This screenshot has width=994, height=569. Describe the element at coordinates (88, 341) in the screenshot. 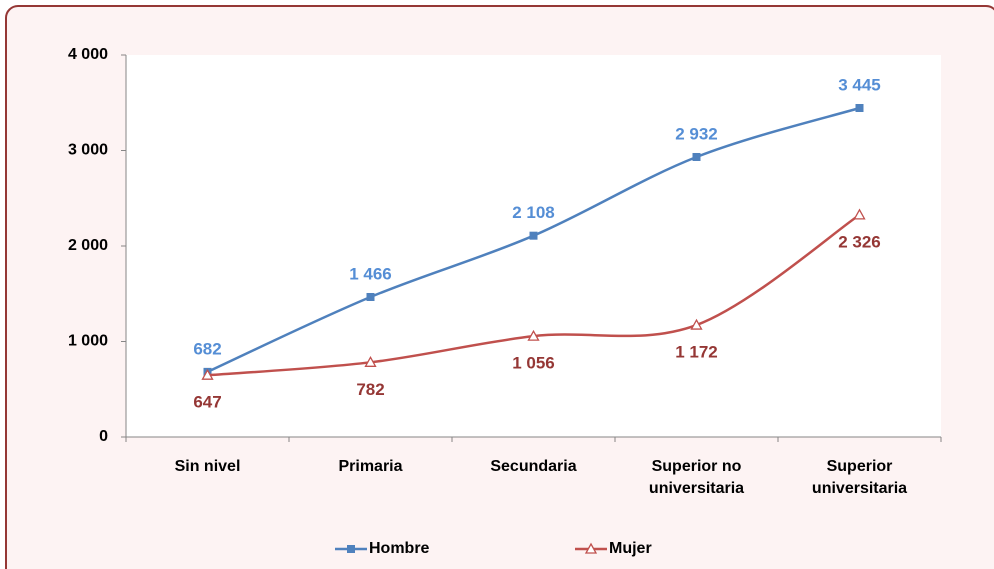

I see `y-tick-label: 1 000` at that location.